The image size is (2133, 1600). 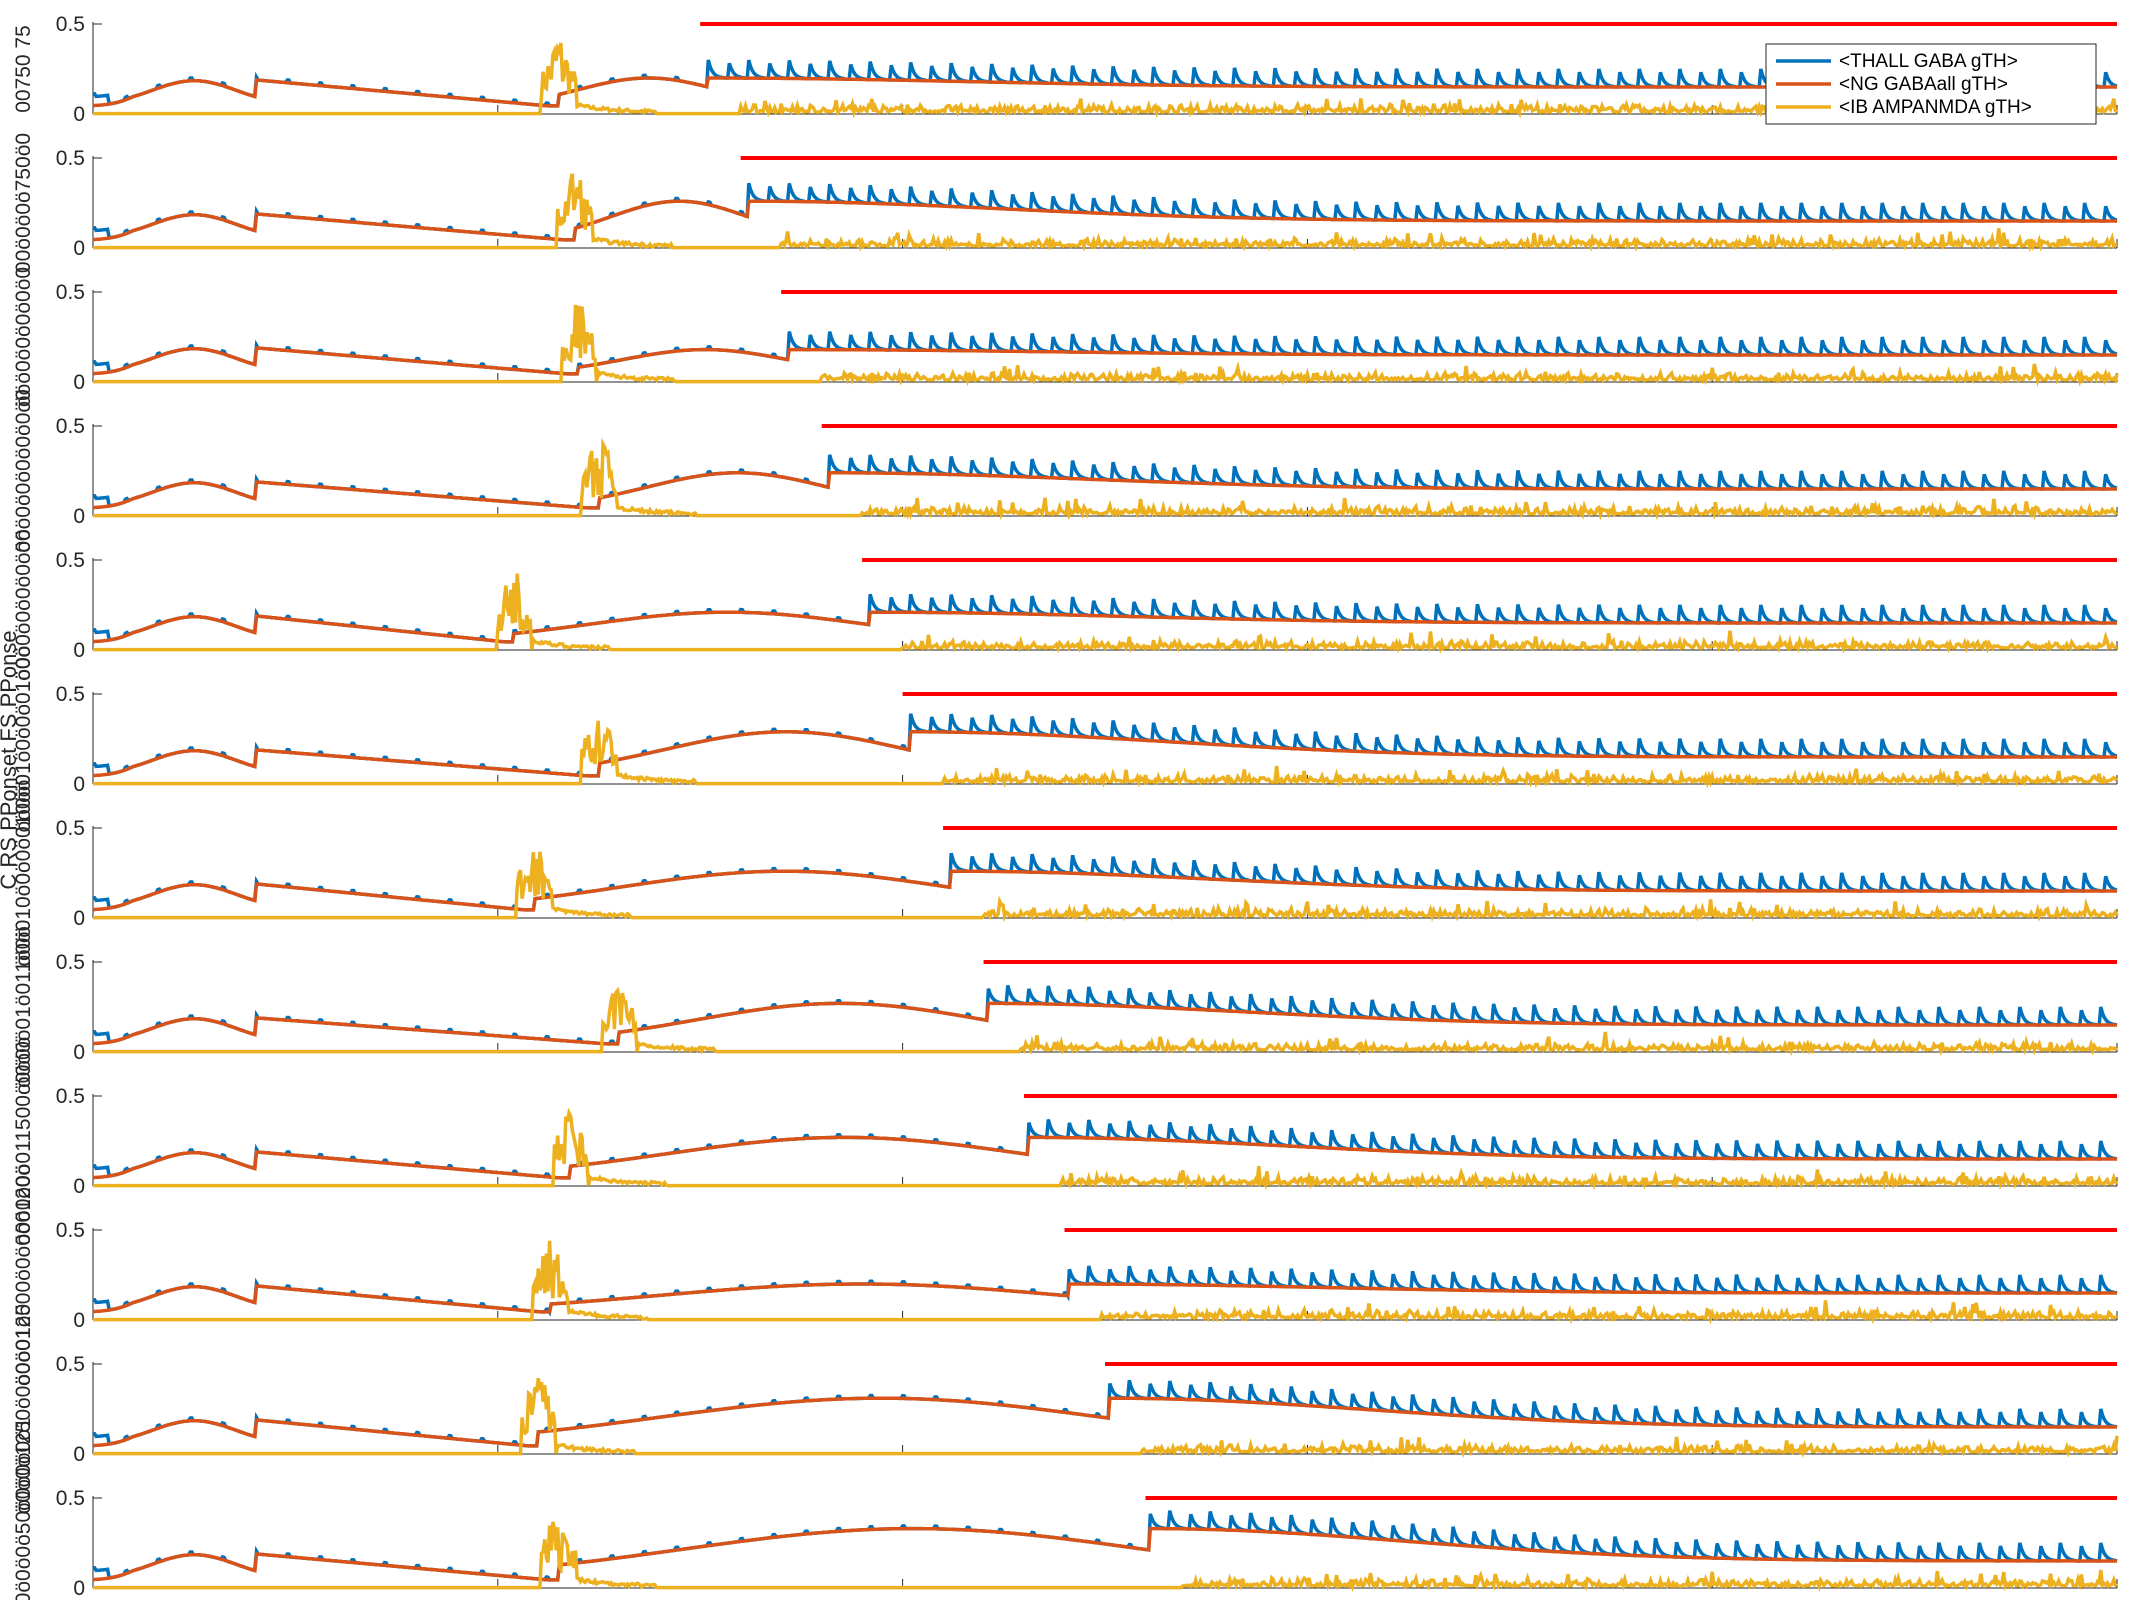 I want to click on left-tick-label: 00750 75, so click(x=23, y=69).